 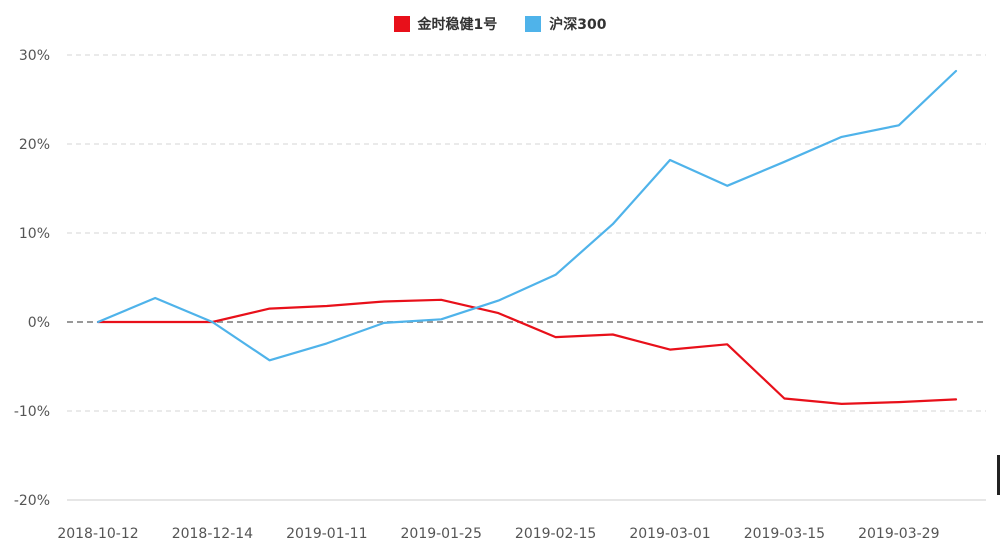 What do you see at coordinates (326, 534) in the screenshot?
I see `x-tick-label: 2019-01-11` at bounding box center [326, 534].